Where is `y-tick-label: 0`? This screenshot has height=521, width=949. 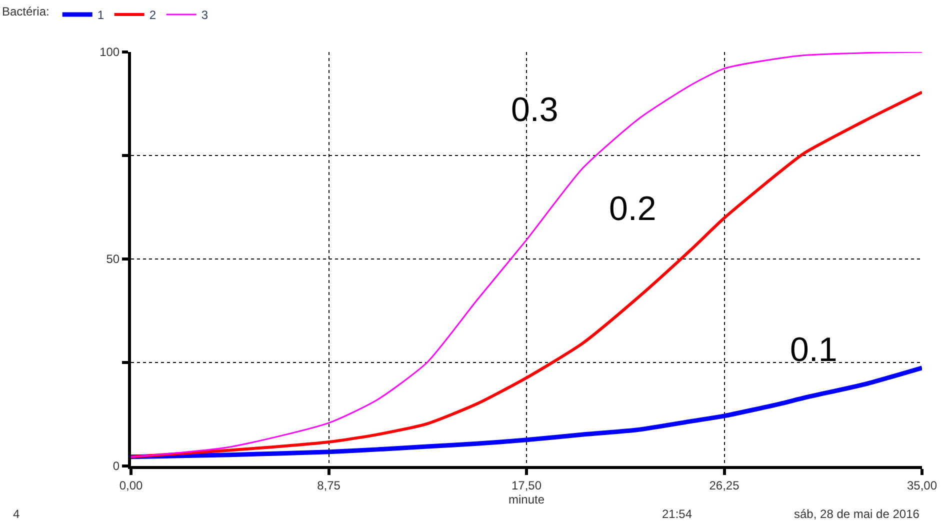
y-tick-label: 0 is located at coordinates (116, 466).